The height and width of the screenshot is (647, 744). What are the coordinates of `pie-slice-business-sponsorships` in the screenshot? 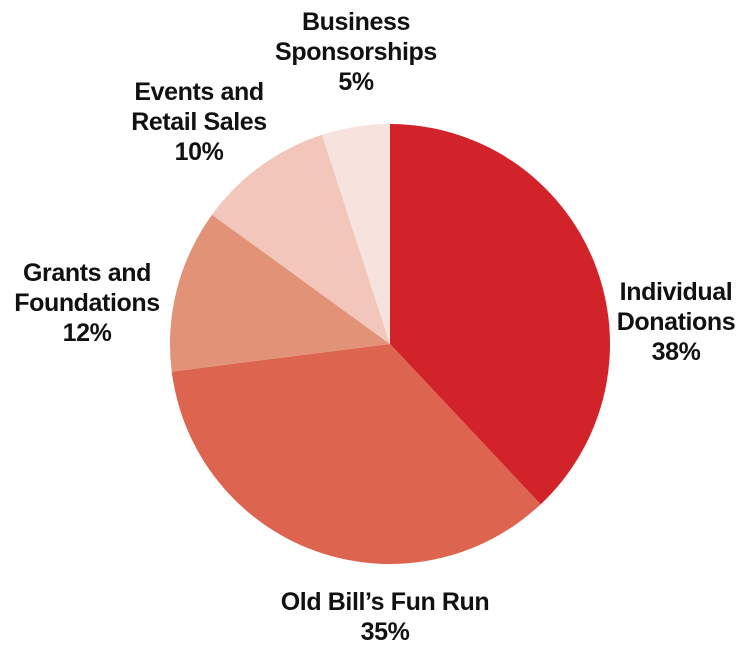 It's located at (356, 234).